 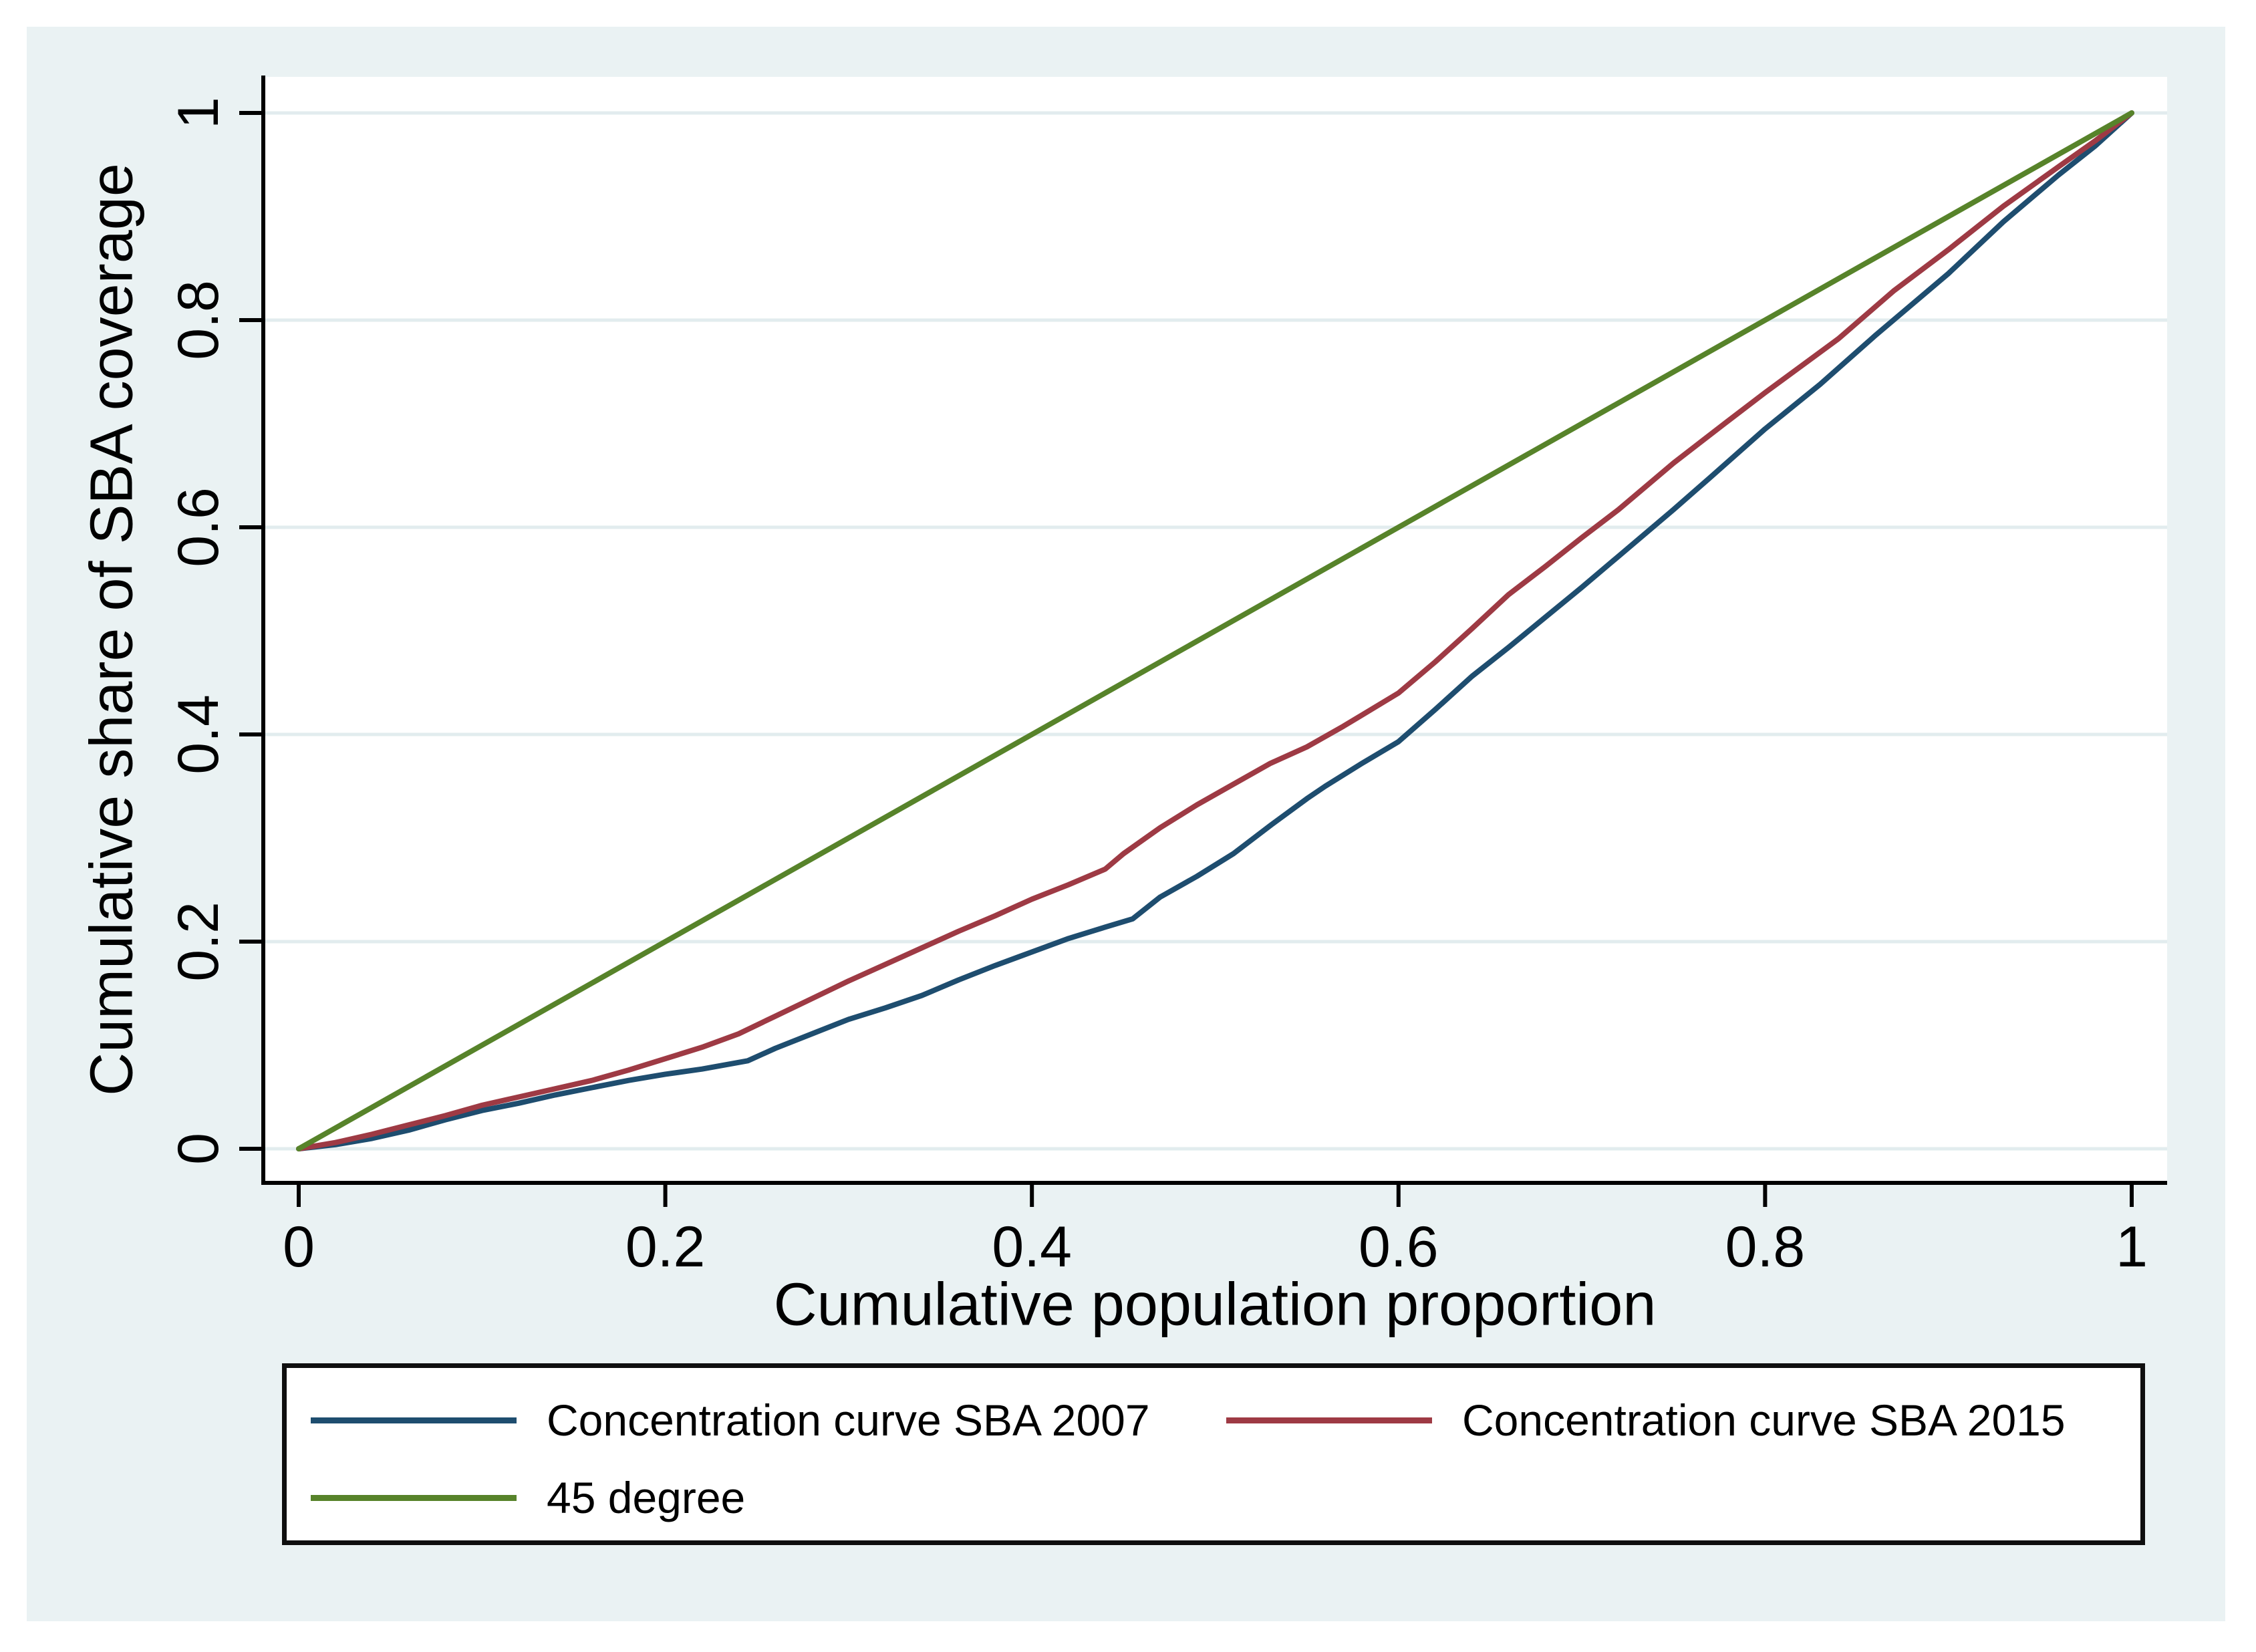 I want to click on legend-line-swatch-45-degree, so click(x=414, y=1498).